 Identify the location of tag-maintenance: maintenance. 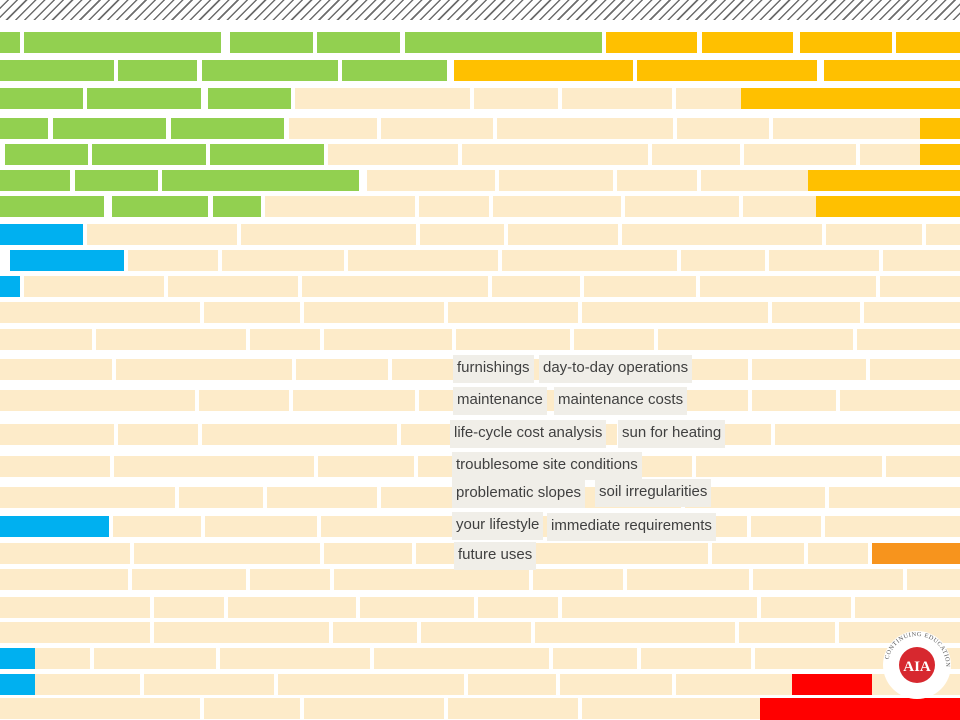
(500, 401).